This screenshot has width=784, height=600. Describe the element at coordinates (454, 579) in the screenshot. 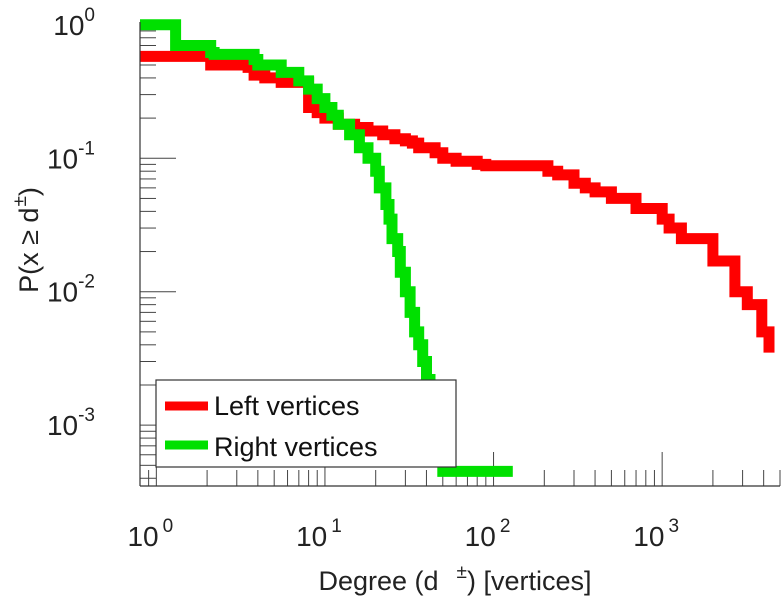

I see `x-axis-title: Degree (d ±) [vertices]` at that location.